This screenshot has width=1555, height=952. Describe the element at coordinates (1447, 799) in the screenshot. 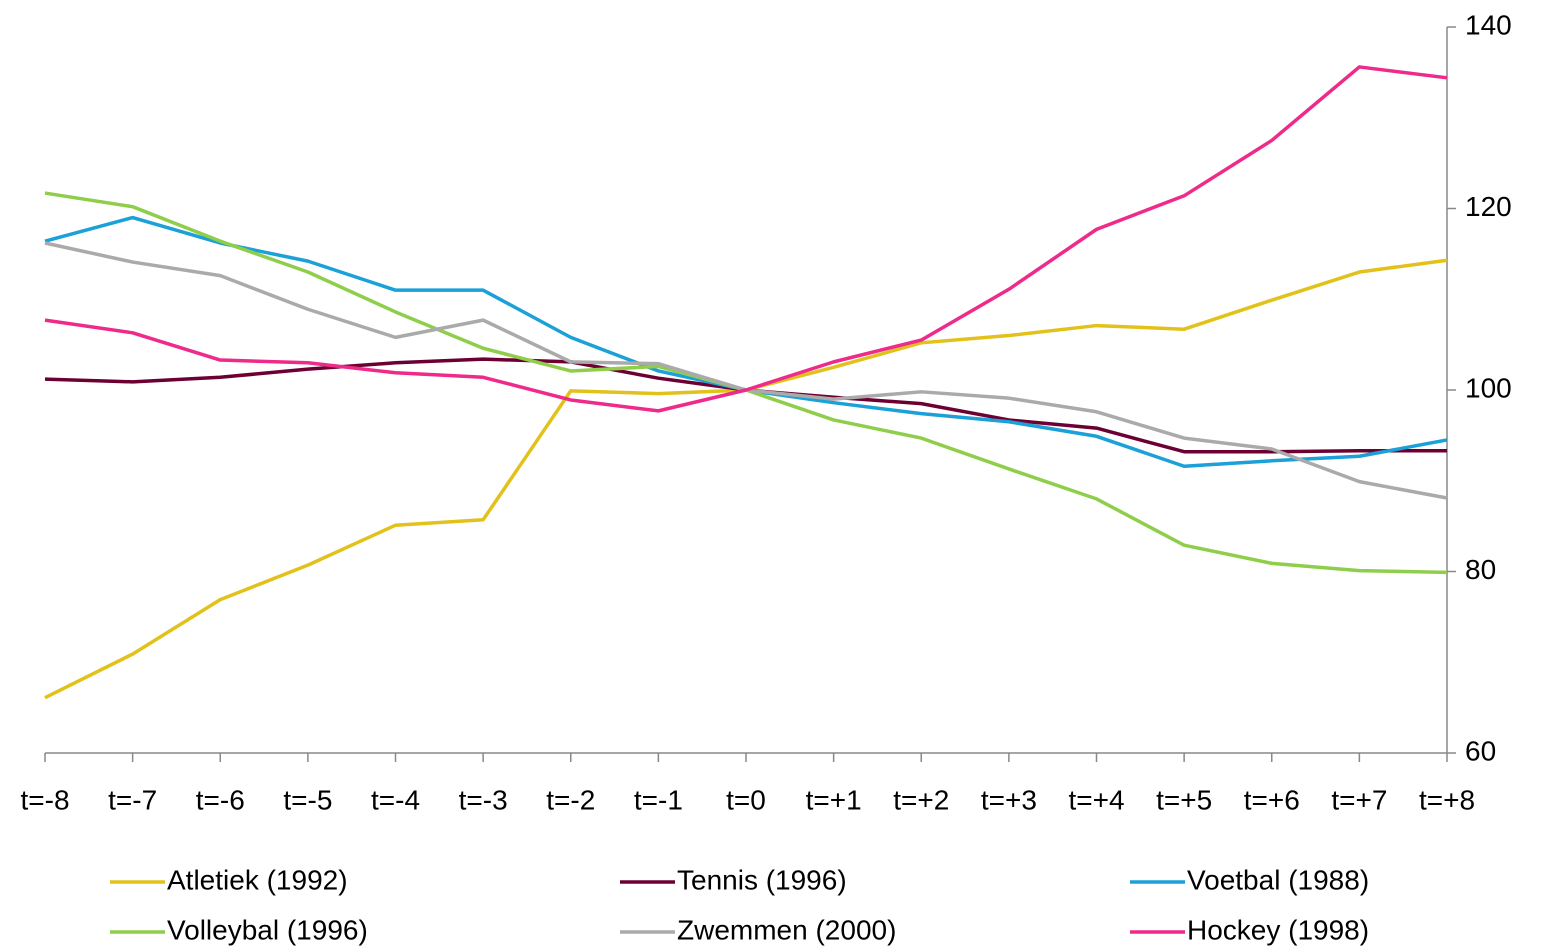

I see `x-tick-label: t=+8` at that location.